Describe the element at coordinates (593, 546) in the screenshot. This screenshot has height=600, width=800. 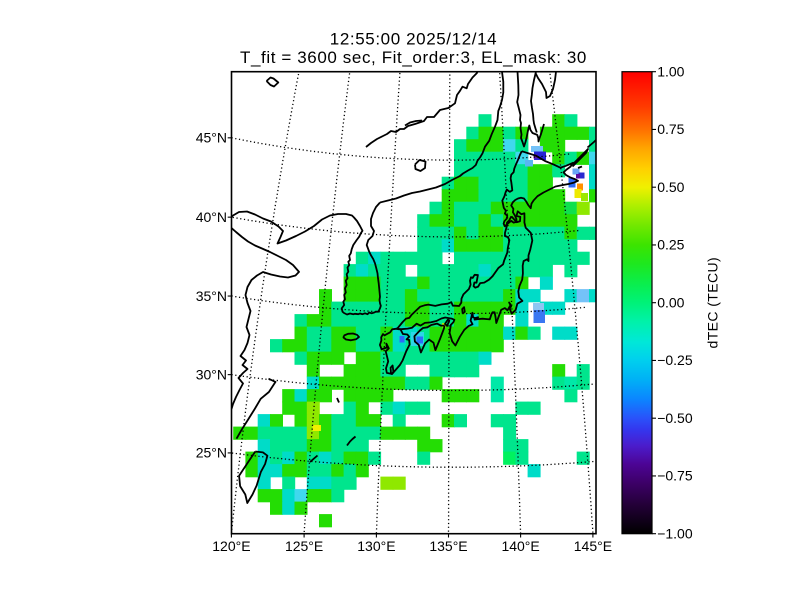
I see `svg-text: 145°E` at that location.